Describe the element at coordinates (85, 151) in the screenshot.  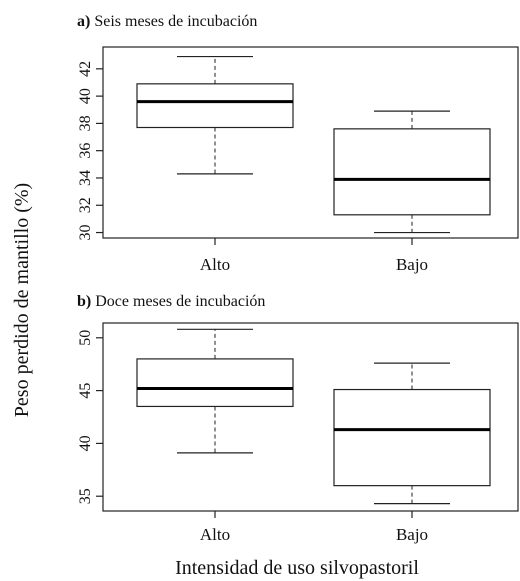
I see `y-tick-label: 36` at that location.